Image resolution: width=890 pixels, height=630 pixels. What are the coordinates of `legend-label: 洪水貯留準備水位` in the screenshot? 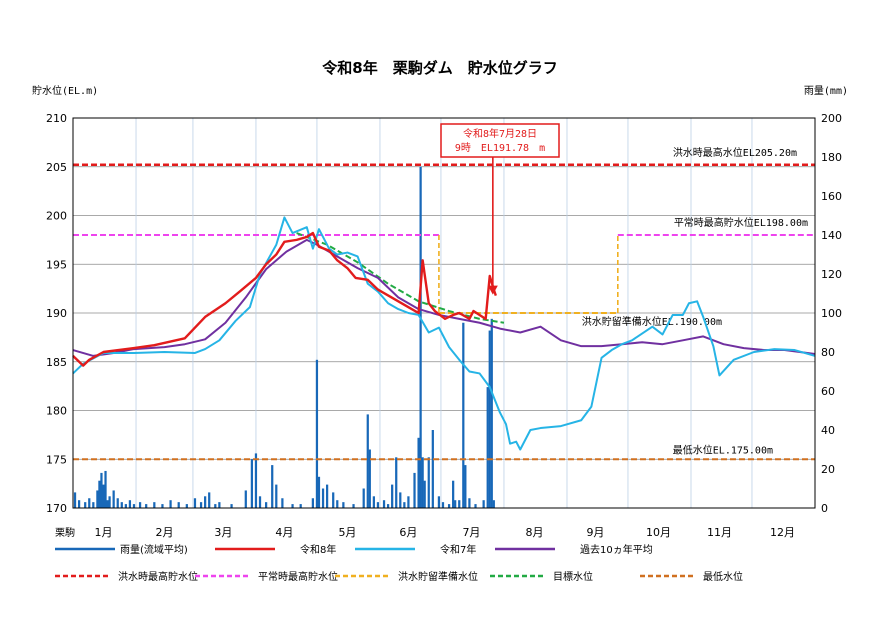 It's located at (438, 576).